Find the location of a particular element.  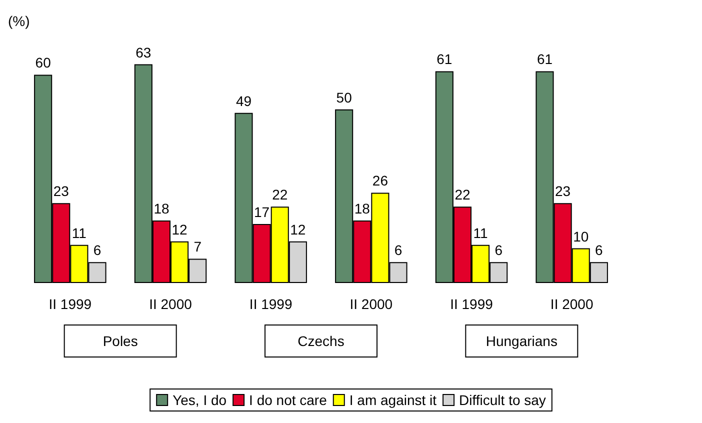

data-label: 50 is located at coordinates (344, 97).